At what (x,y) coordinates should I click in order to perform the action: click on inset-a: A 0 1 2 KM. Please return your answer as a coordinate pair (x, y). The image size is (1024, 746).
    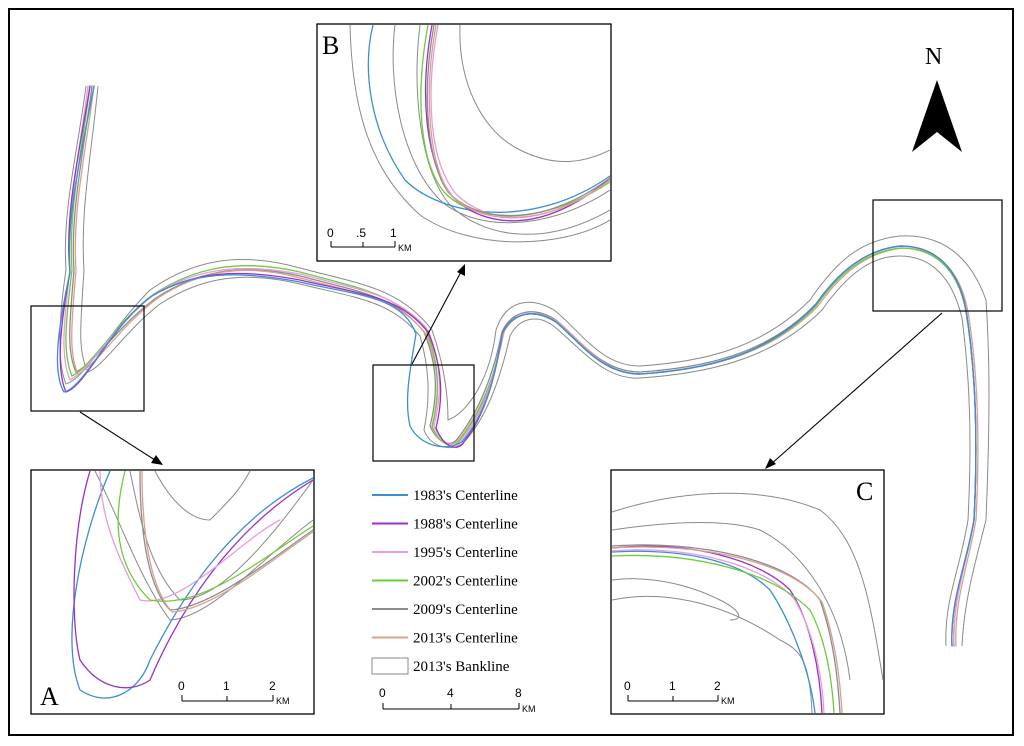
    Looking at the image, I should click on (172, 592).